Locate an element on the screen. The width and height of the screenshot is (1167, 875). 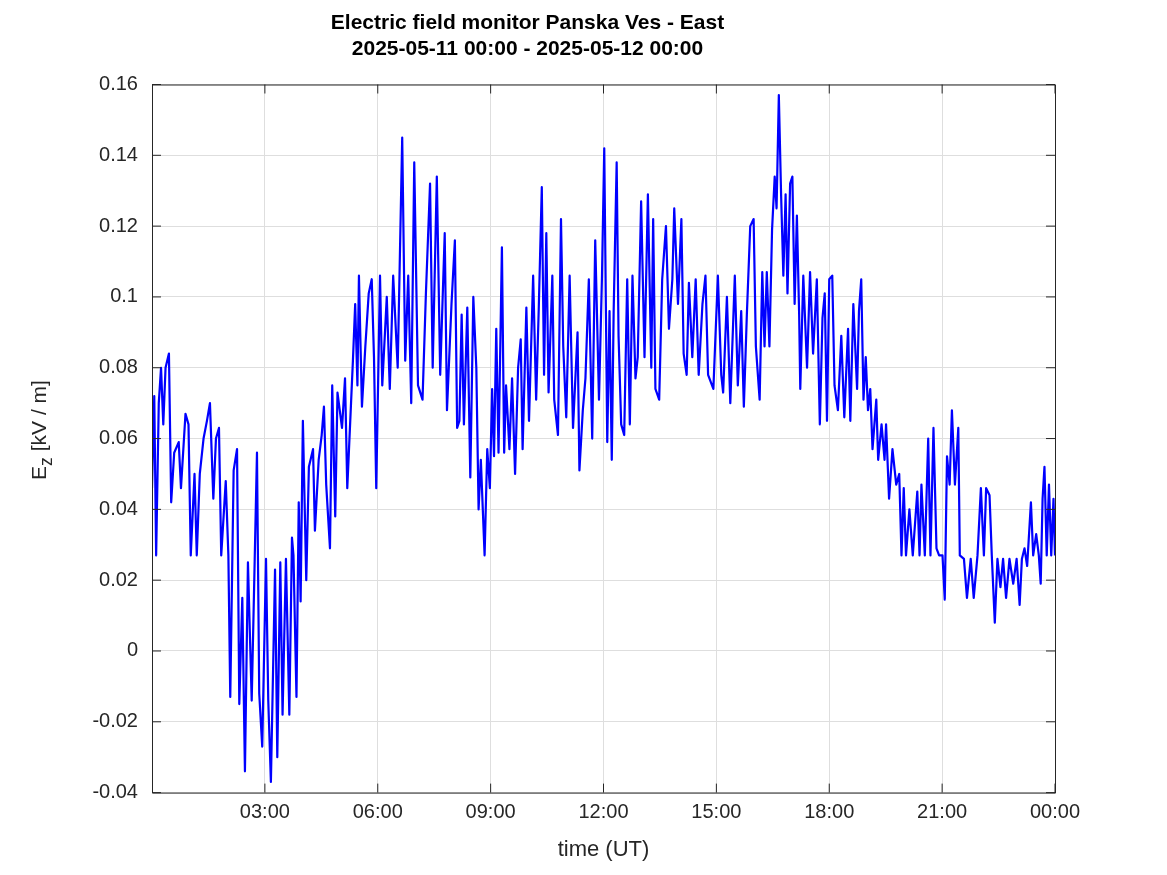
y-tick-label: 0.04 is located at coordinates (118, 507).